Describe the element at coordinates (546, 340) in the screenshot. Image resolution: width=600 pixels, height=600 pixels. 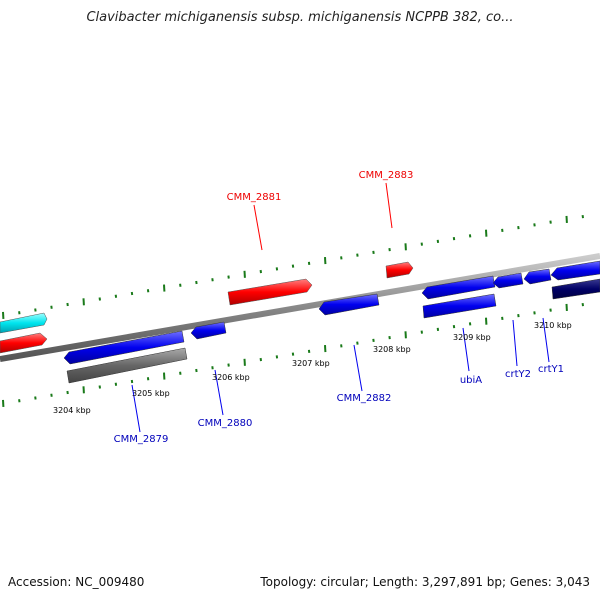
I see `leader-crty1` at that location.